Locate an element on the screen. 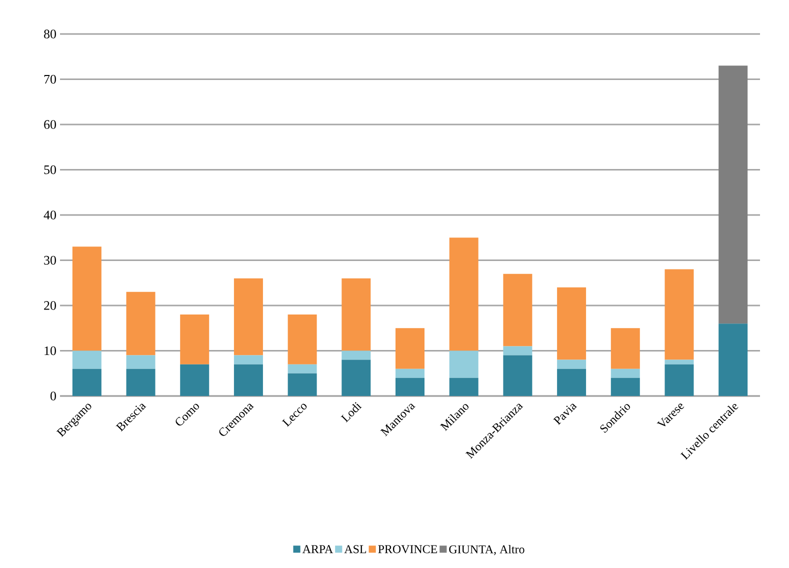 The height and width of the screenshot is (568, 789). y-tick-label: 30 is located at coordinates (50, 260).